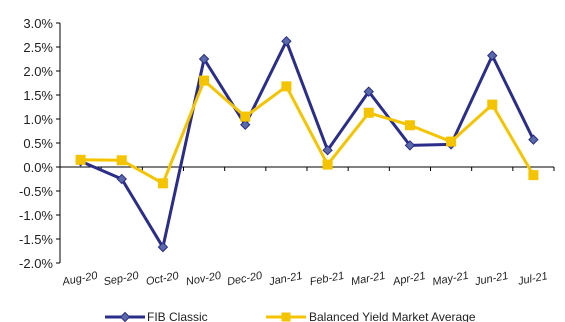 The height and width of the screenshot is (322, 565). Describe the element at coordinates (79, 279) in the screenshot. I see `x-tick-label: Aug-20` at that location.